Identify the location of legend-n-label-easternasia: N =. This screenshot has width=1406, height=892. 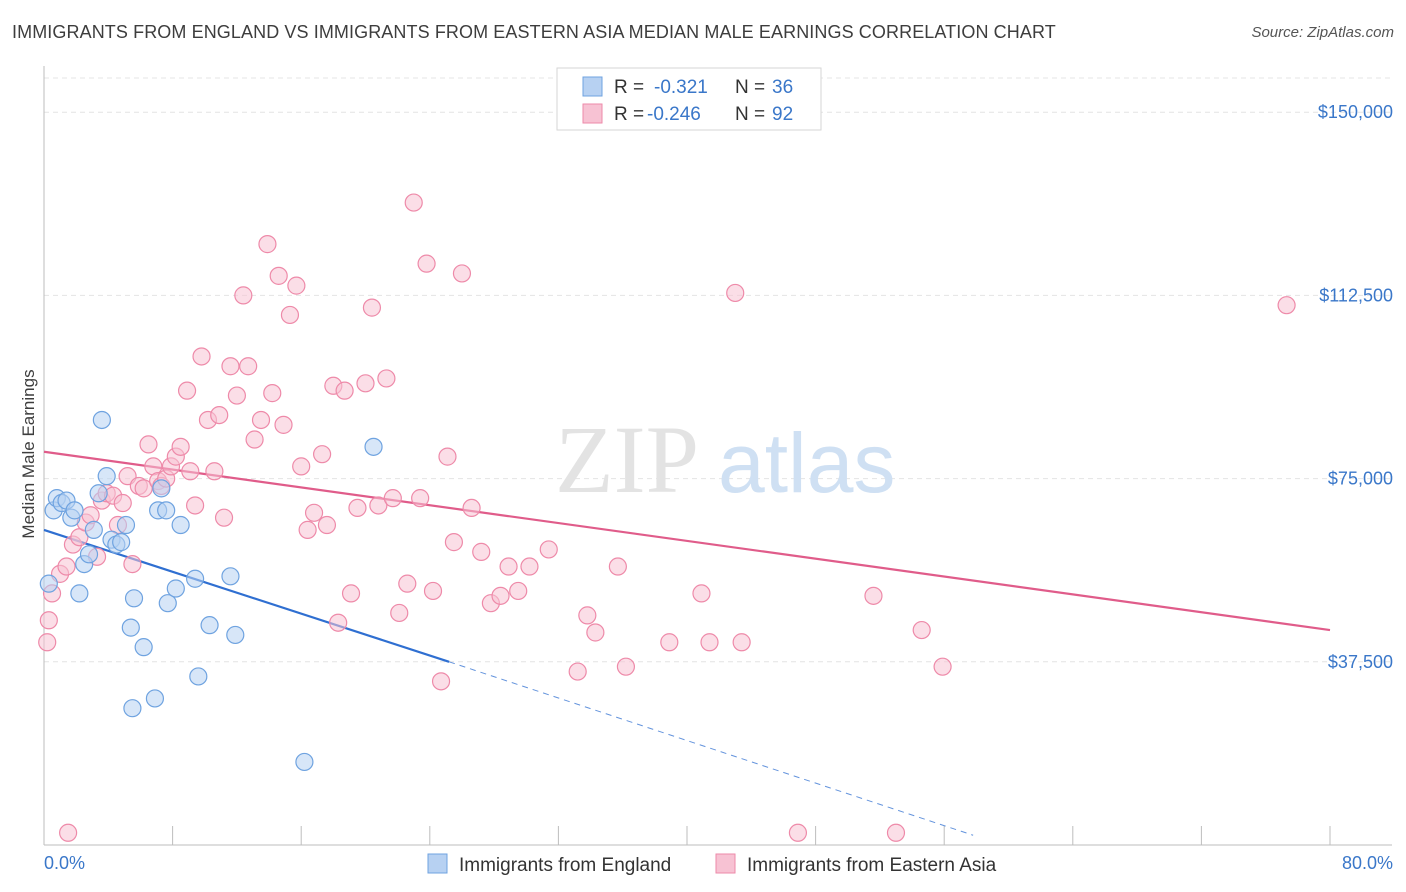
(750, 114).